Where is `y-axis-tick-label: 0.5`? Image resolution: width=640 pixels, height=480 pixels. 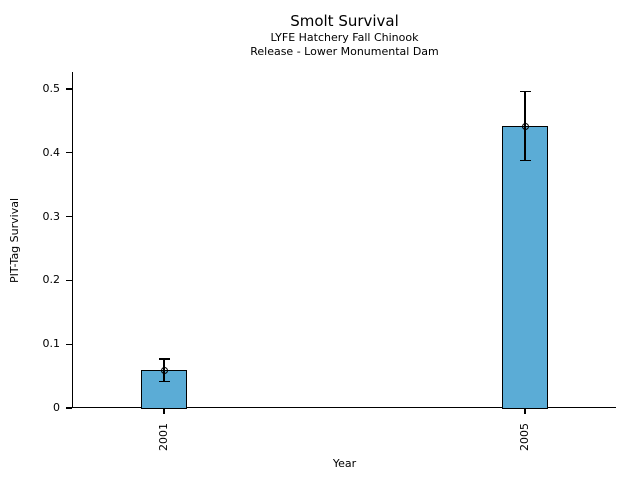 y-axis-tick-label: 0.5 is located at coordinates (51, 88).